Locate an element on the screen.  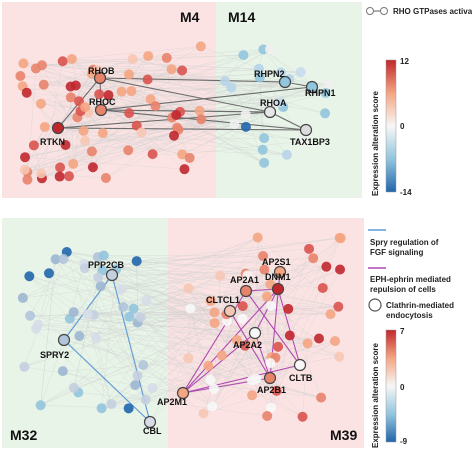
legend-dot-left-icon is located at coordinates (370, 11).